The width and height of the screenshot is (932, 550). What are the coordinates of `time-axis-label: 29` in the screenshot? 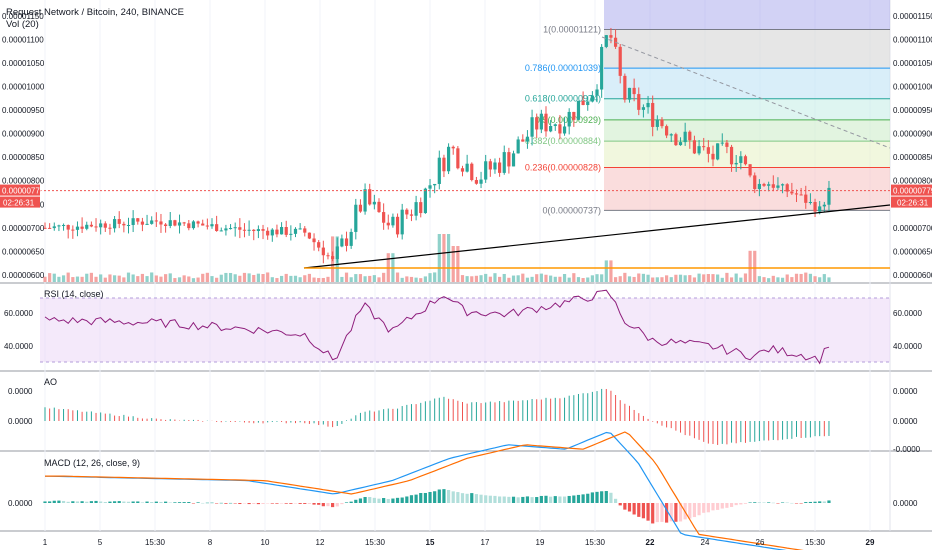 It's located at (870, 542).